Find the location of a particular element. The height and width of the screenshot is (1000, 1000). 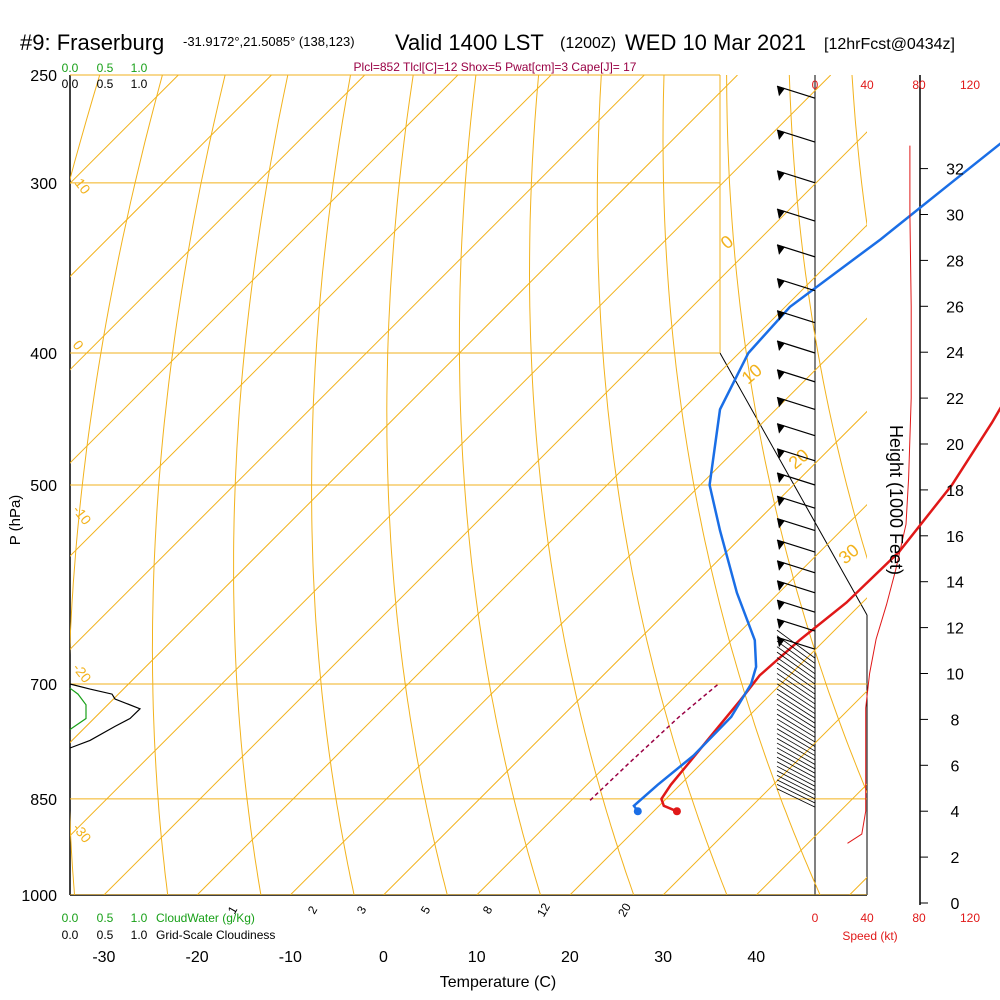

temp-tick-label: 40 is located at coordinates (756, 957).